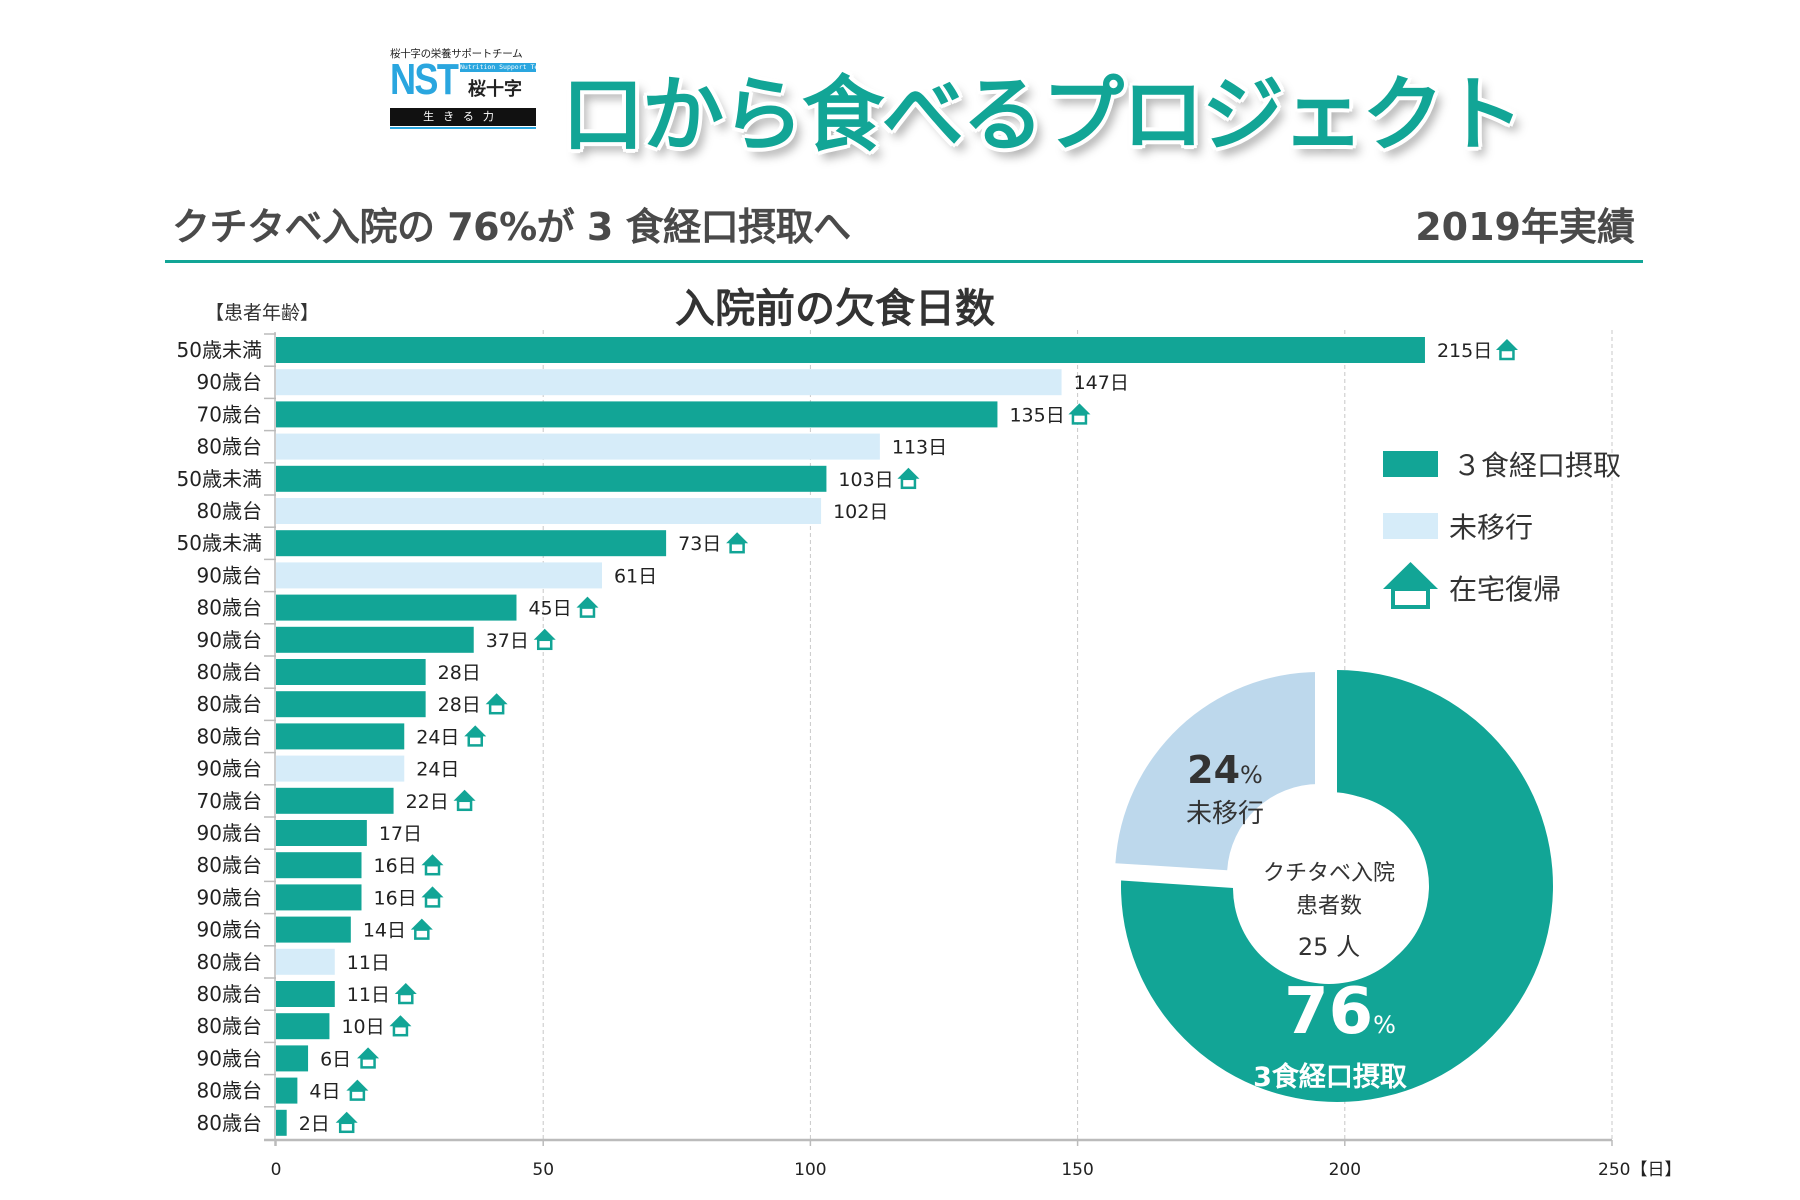 This screenshot has height=1200, width=1800. Describe the element at coordinates (1639, 1170) in the screenshot. I see `x-tick-label: 250【日】` at that location.